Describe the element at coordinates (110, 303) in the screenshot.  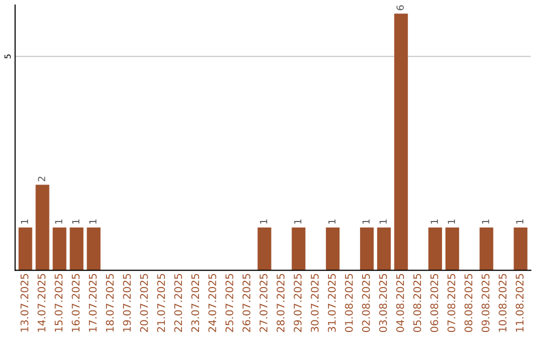
I see `x-tick-label: 18.07.2025` at that location.